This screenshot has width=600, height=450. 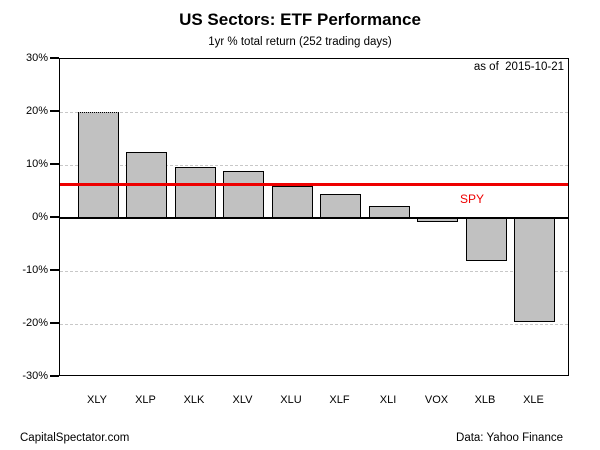 What do you see at coordinates (195, 192) in the screenshot?
I see `bar-XLK` at bounding box center [195, 192].